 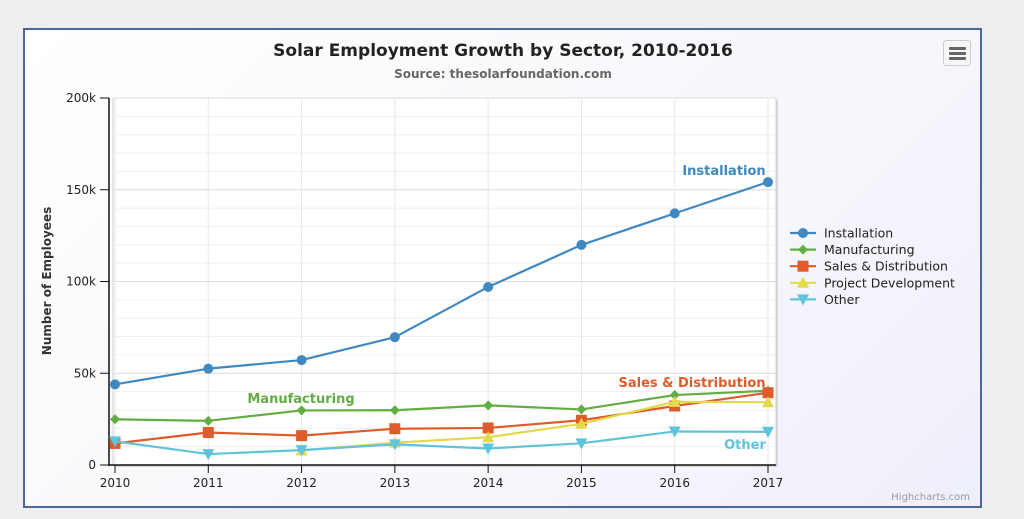 I want to click on x-tick-label: 2016, so click(x=674, y=483).